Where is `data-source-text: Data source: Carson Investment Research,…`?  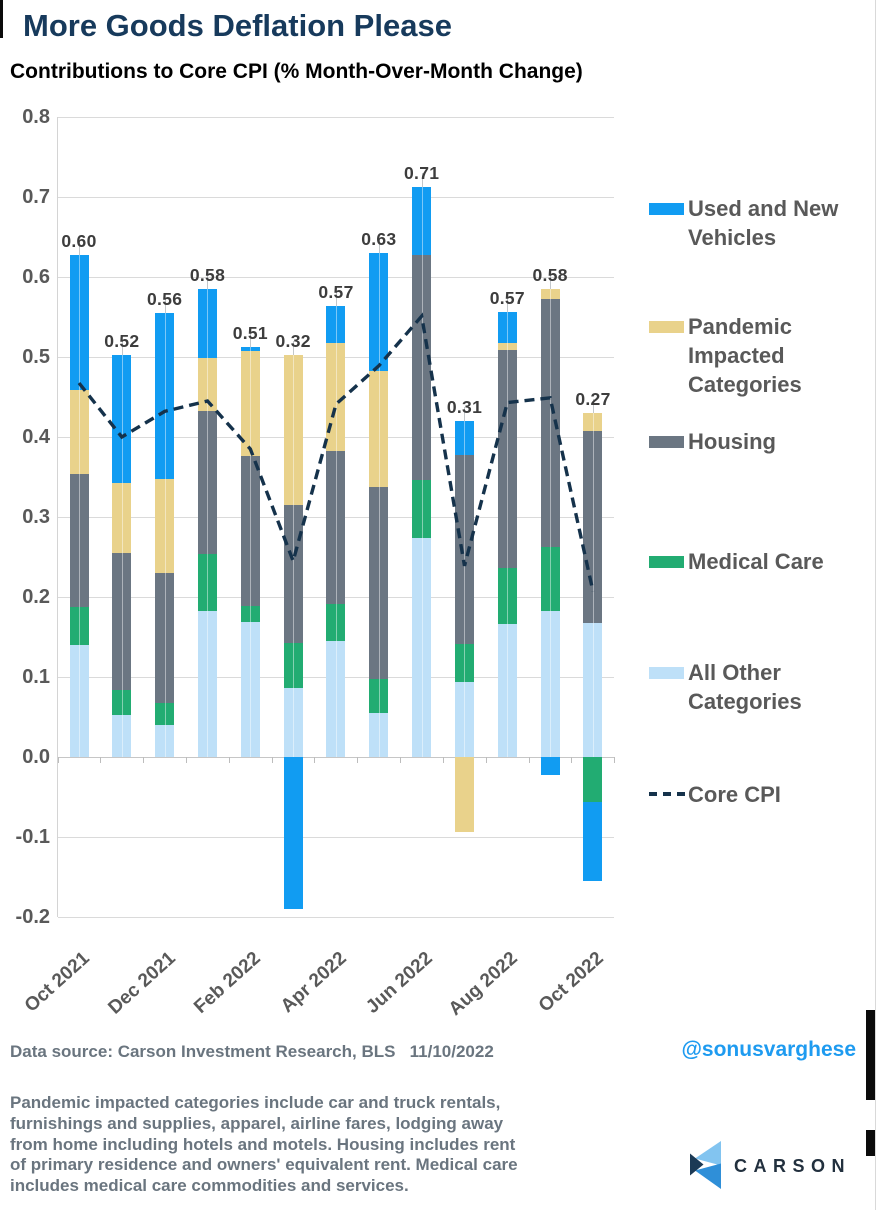 data-source-text: Data source: Carson Investment Research,… is located at coordinates (252, 1051).